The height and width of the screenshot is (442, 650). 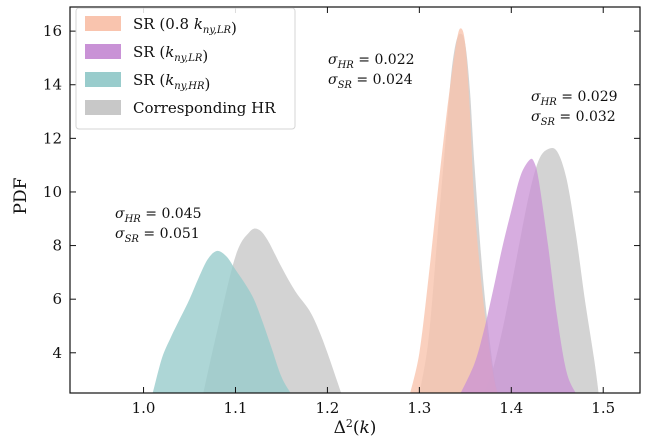 What do you see at coordinates (52, 138) in the screenshot?
I see `y-tick-label-4: 12` at bounding box center [52, 138].